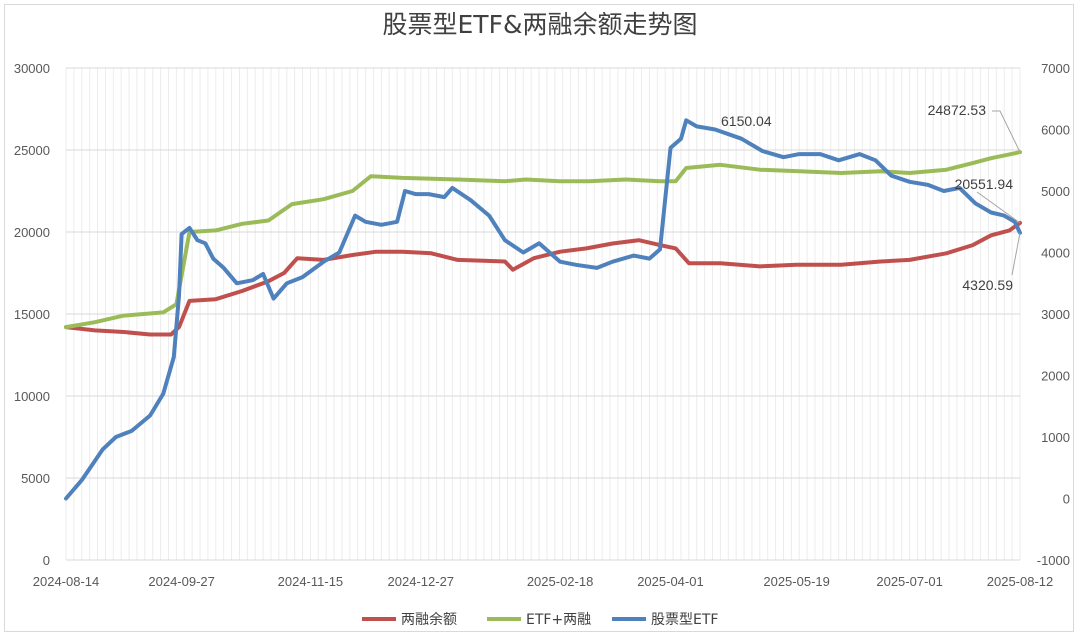  I want to click on x-tick-label: 2024-09-27, so click(181, 581).